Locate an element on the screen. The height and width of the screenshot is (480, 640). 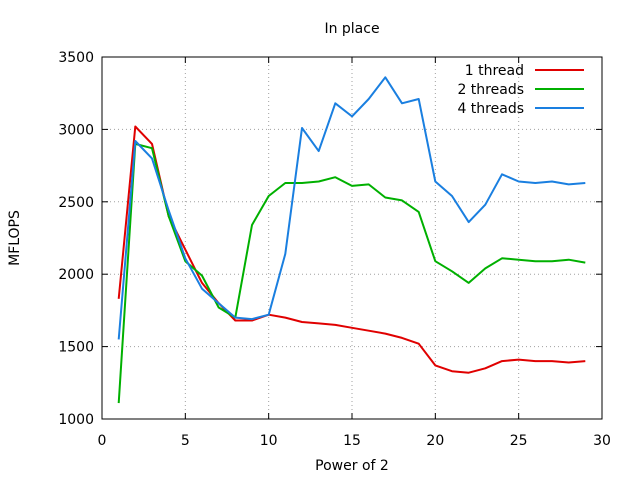
y-tick-label: 1000 is located at coordinates (76, 420).